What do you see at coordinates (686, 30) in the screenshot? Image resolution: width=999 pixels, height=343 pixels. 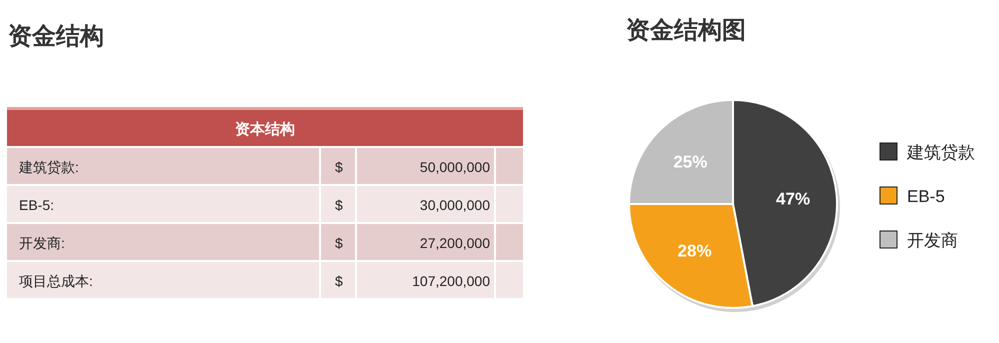 I see `chart-title: 资金结构图` at bounding box center [686, 30].